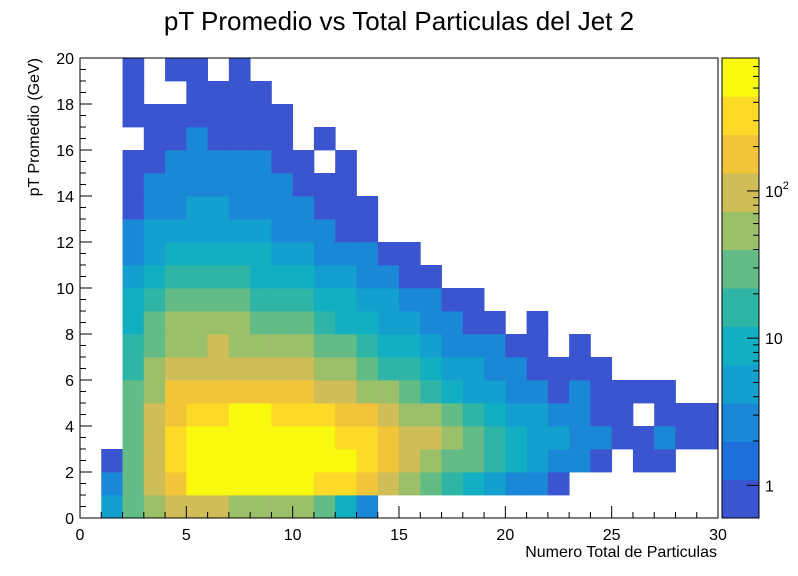 The height and width of the screenshot is (576, 798). I want to click on z-tick-label: 102, so click(777, 190).